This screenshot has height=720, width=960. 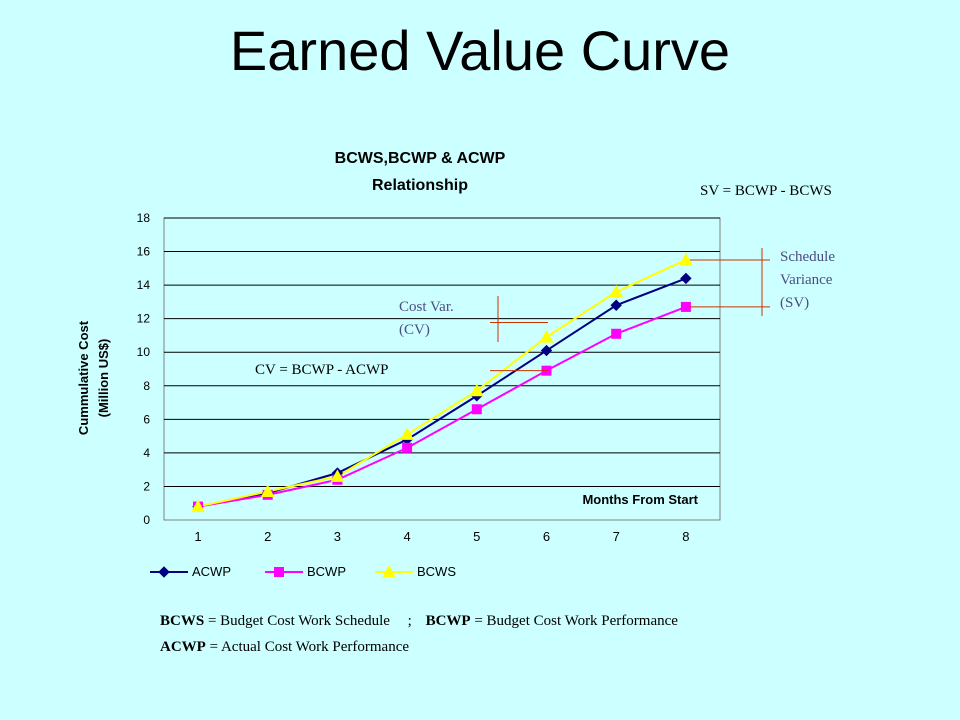 What do you see at coordinates (420, 158) in the screenshot?
I see `chart-title-line1: BCWS,BCWP & ACWP` at bounding box center [420, 158].